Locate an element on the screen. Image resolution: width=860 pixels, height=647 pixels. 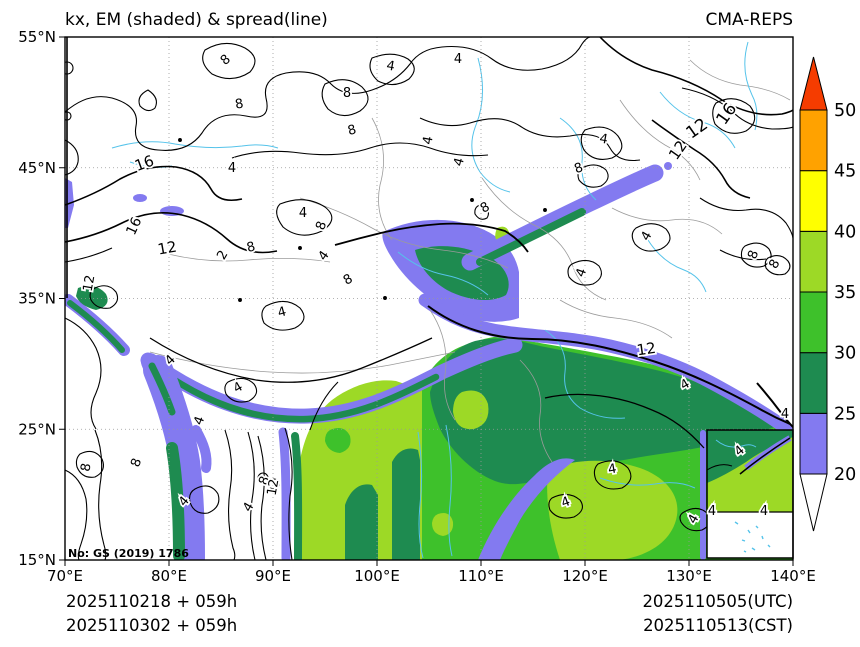
x-tick-label: 110°E is located at coordinates (481, 576).